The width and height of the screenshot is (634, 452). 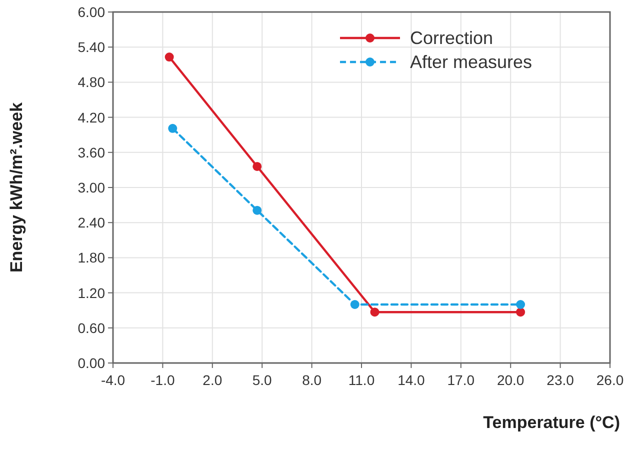 What do you see at coordinates (471, 62) in the screenshot?
I see `legend-label: After measures` at bounding box center [471, 62].